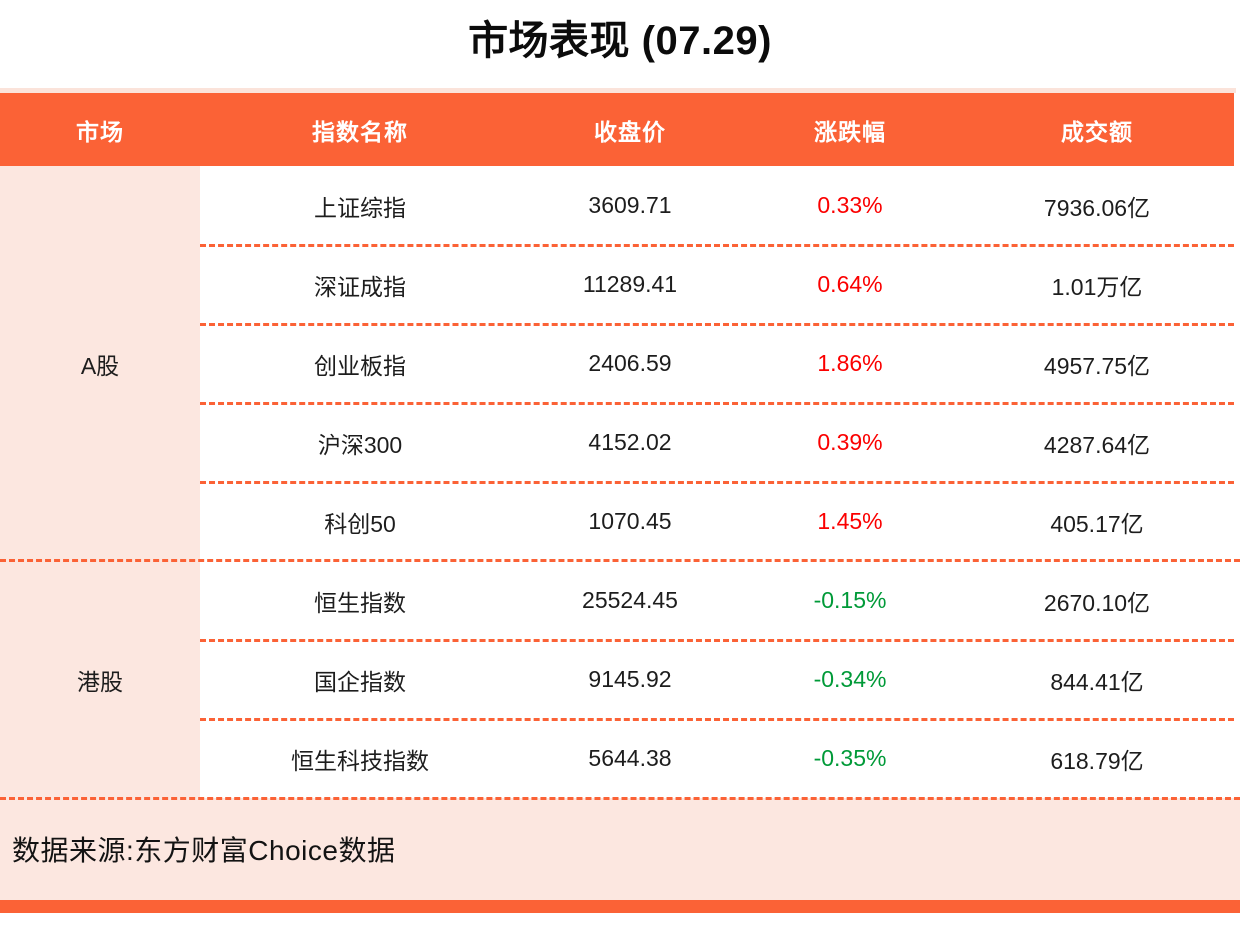  What do you see at coordinates (850, 363) in the screenshot?
I see `change-pct-cell: 1.86%` at bounding box center [850, 363].